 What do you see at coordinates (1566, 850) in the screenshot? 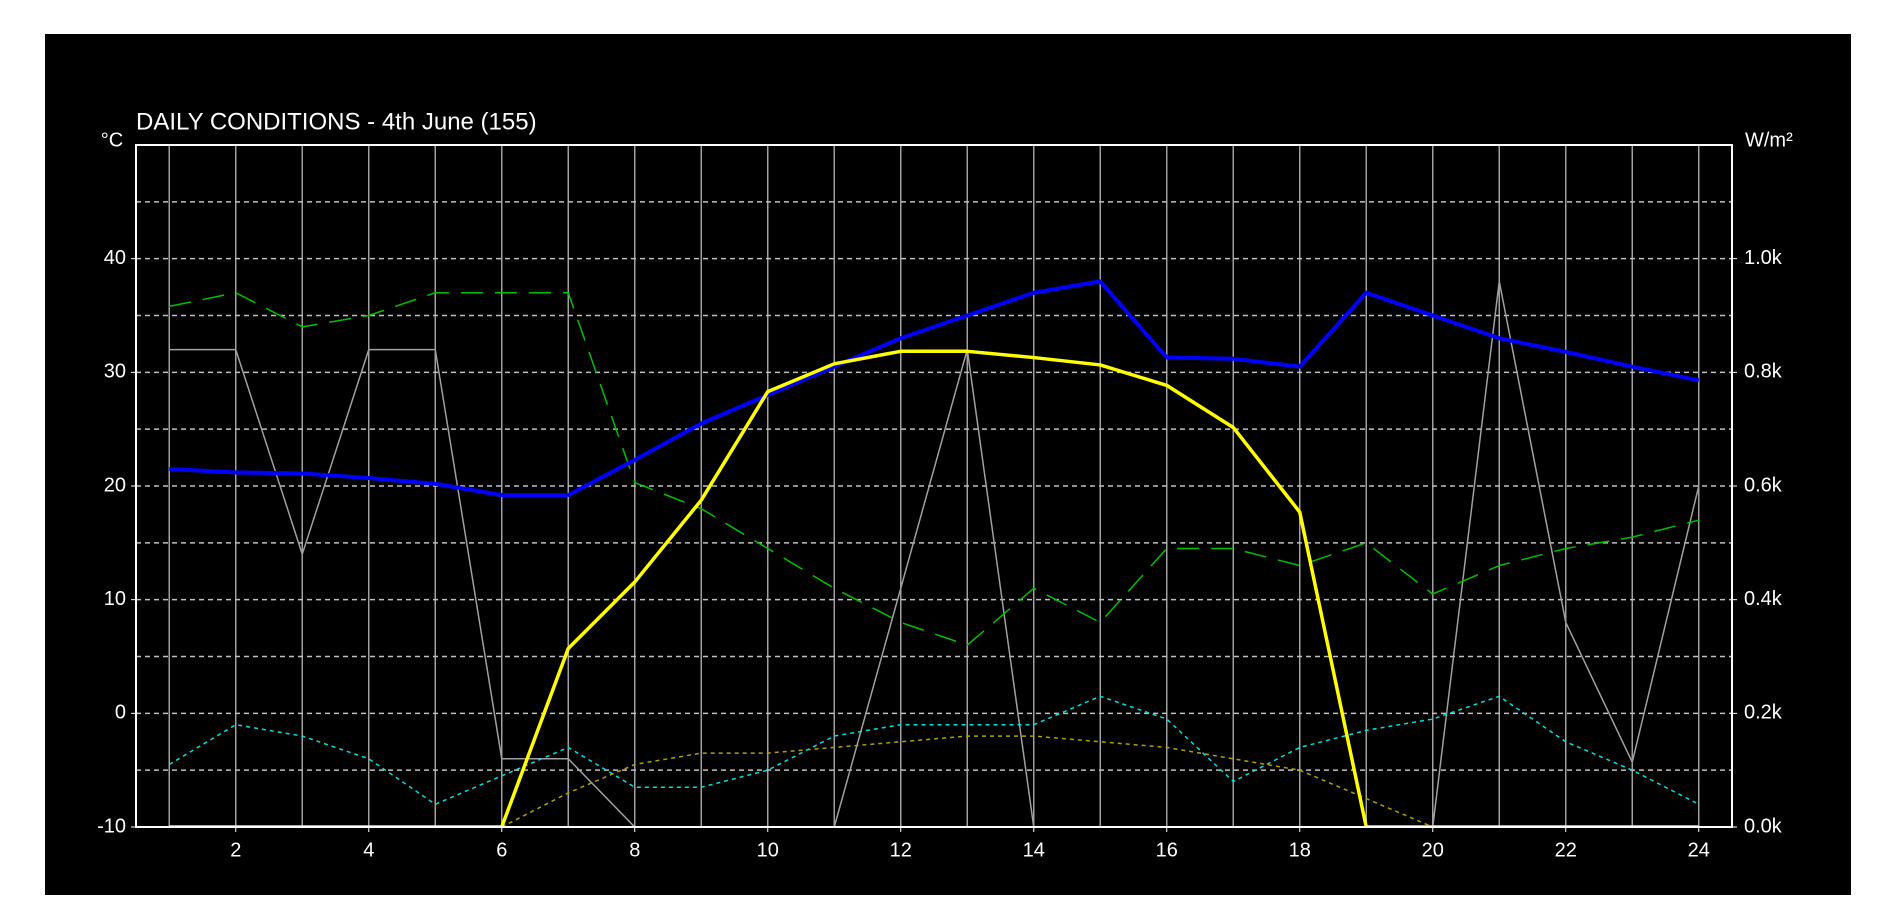
I see `x-tick-label: 22` at bounding box center [1566, 850].